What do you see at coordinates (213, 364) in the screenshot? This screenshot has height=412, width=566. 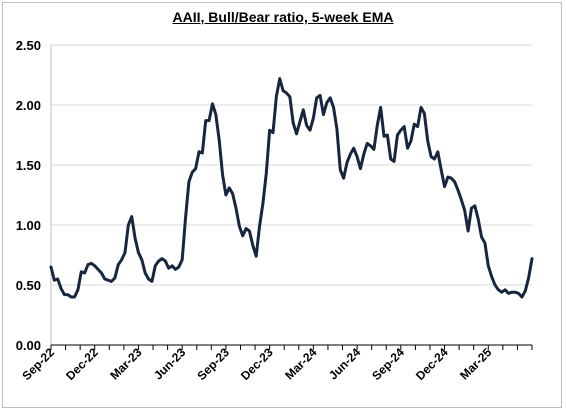 I see `x-tick-label: Sep-23` at bounding box center [213, 364].